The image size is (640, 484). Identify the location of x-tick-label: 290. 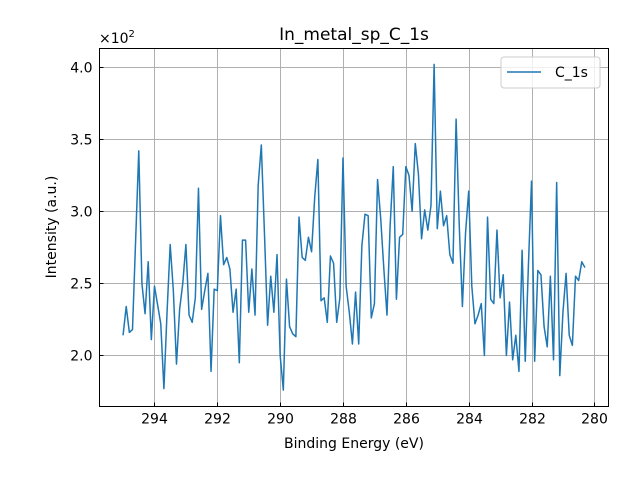
(280, 420).